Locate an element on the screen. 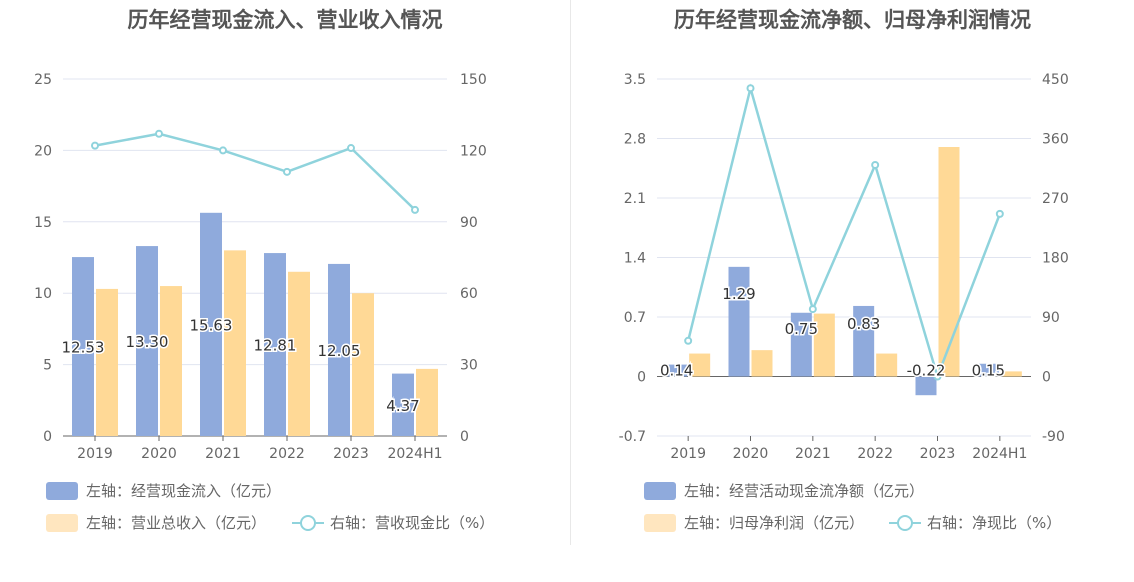 This screenshot has height=582, width=1134. data-label: 0.14 is located at coordinates (676, 371).